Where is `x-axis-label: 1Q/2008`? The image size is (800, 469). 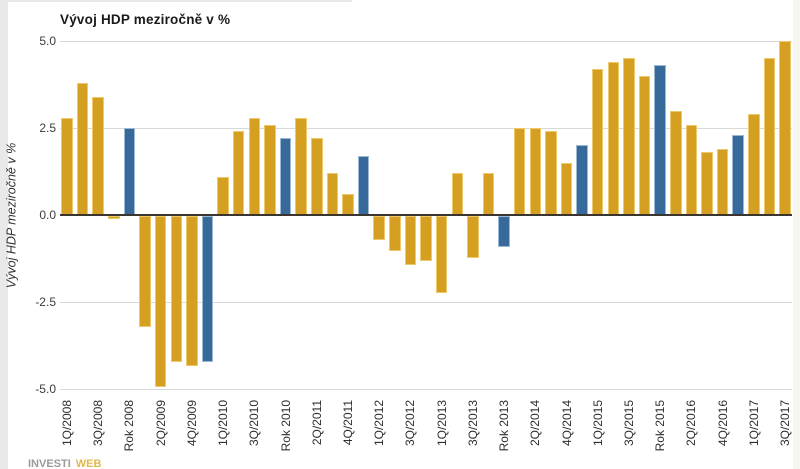 x-axis-label: 1Q/2008 is located at coordinates (67, 423).